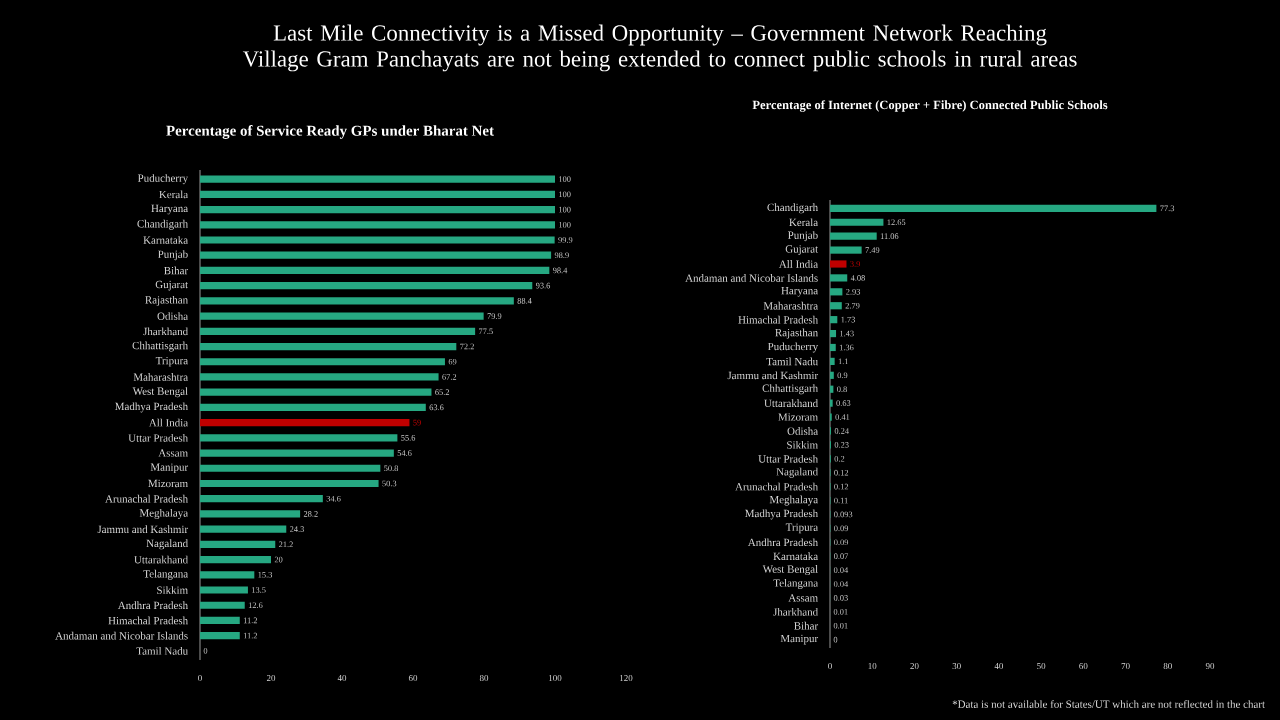 The image size is (1280, 720). I want to click on chart-title: Last Mile Connectivity is a Missed Opportunity – Government Network Reaching Village Gram Panchayats are not being extended to connect public schools in rural areas, so click(659, 48).